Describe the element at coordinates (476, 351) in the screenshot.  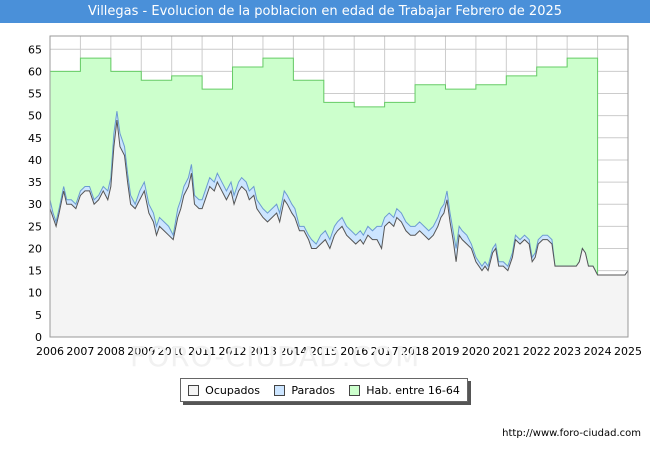
I see `x-tick-label: 2020` at that location.